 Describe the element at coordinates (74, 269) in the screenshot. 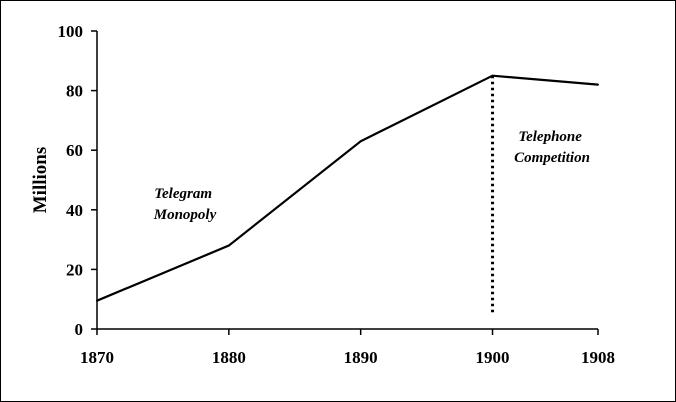

I see `y-tick-label: 20` at that location.